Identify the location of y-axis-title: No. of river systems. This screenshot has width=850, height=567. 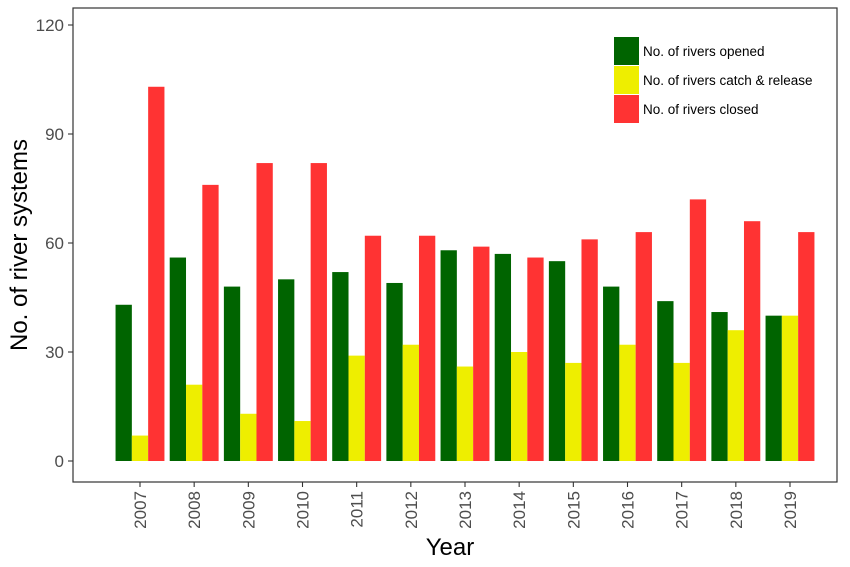
(19, 245).